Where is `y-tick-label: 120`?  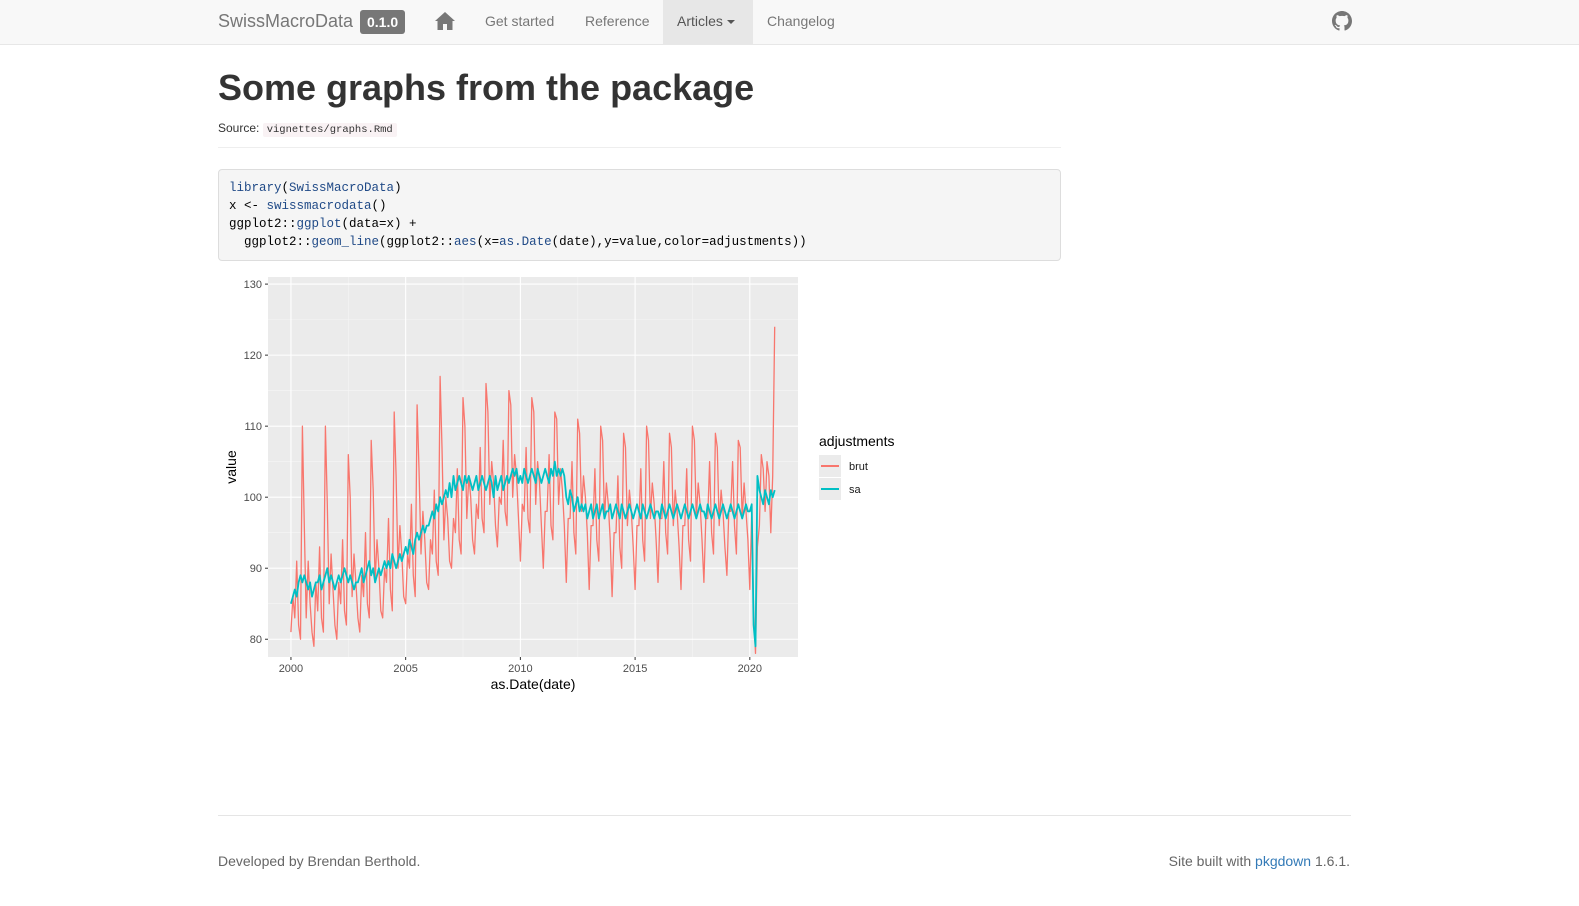
y-tick-label: 120 is located at coordinates (253, 356).